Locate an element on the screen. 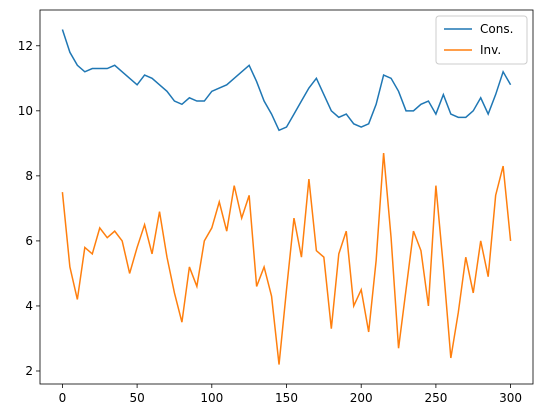 This screenshot has width=543, height=417. y-tick-label: 12 is located at coordinates (25, 46).